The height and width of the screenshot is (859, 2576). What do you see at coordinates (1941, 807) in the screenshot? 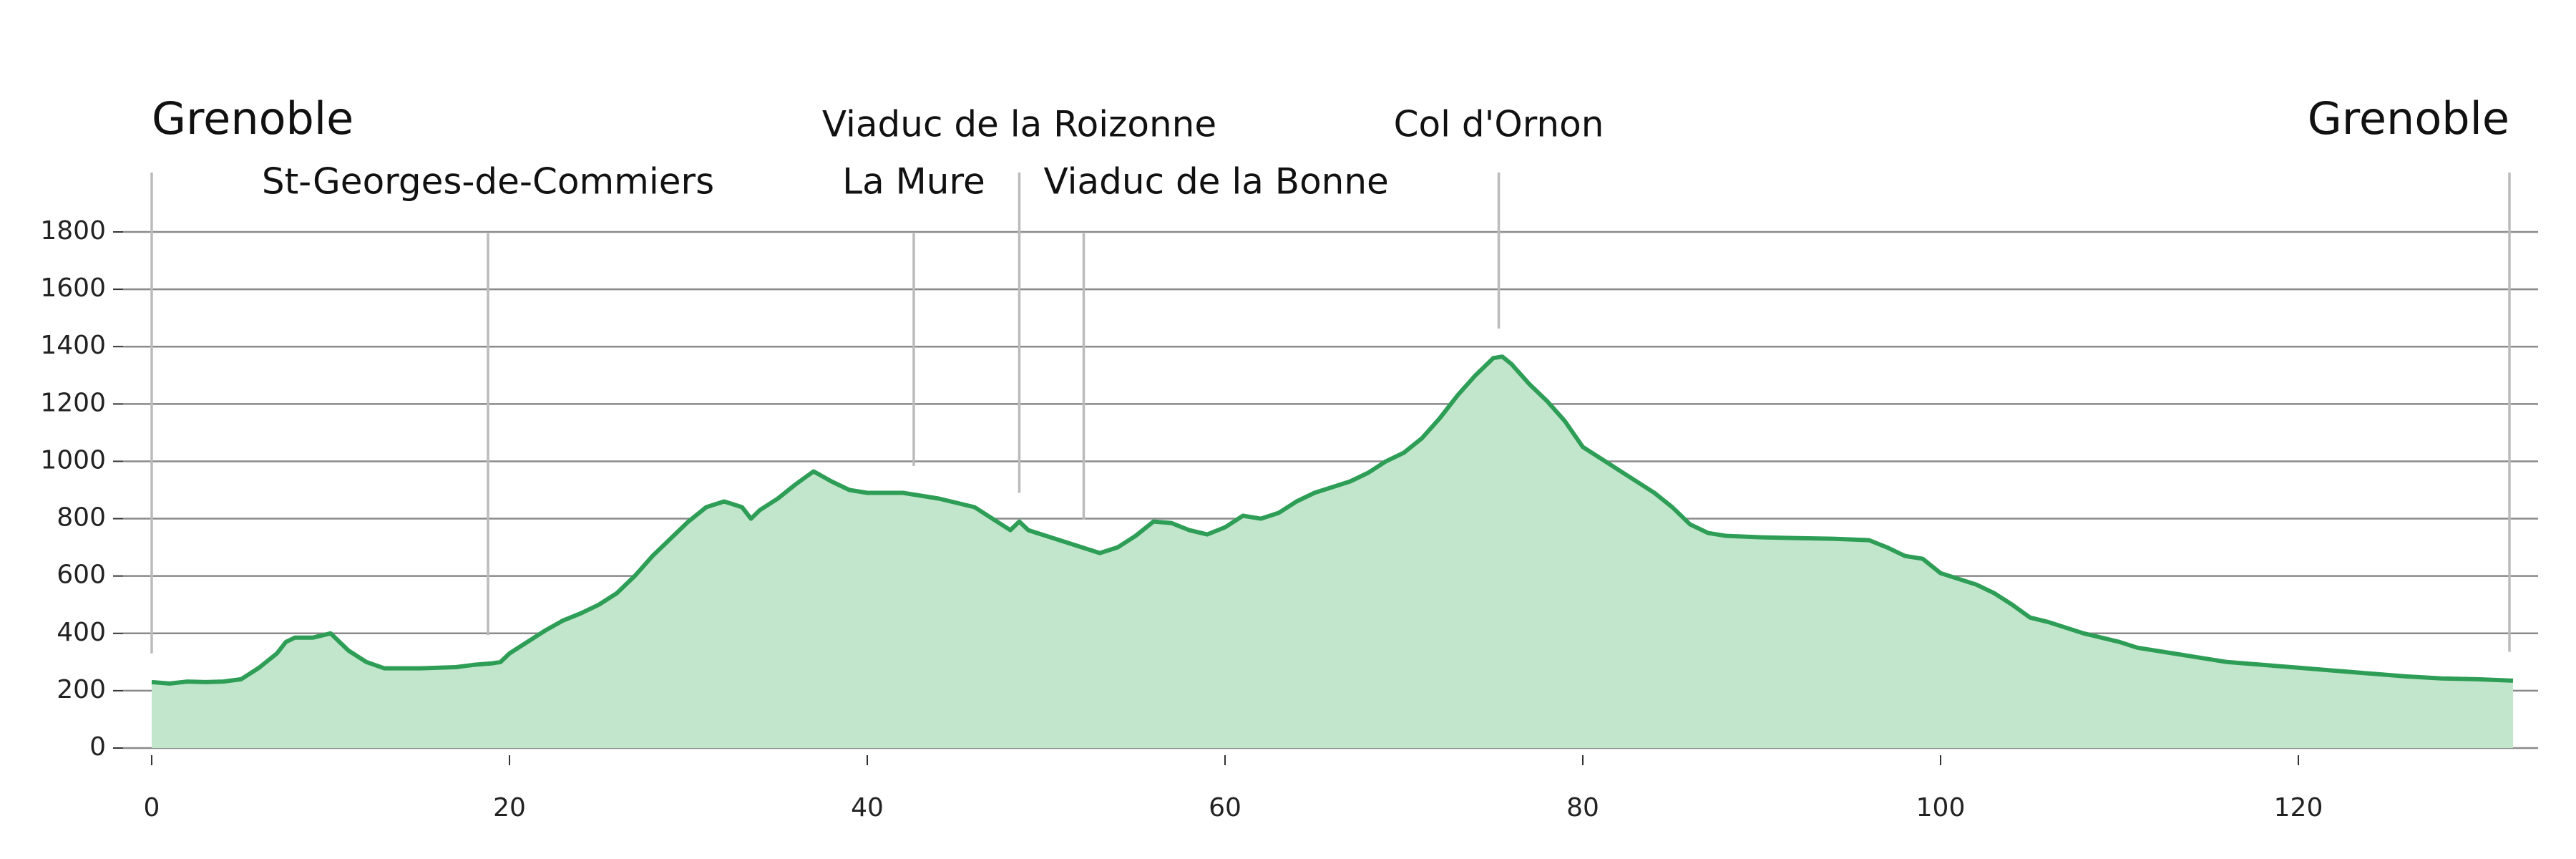
I see `x-tick-label: 100` at bounding box center [1941, 807].